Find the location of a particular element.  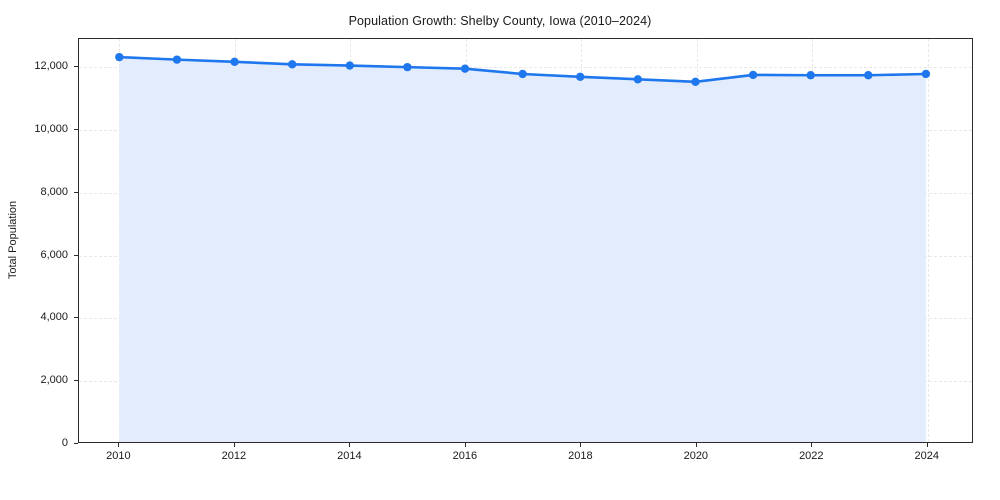

y-axis-label: Total Population is located at coordinates (13, 240).